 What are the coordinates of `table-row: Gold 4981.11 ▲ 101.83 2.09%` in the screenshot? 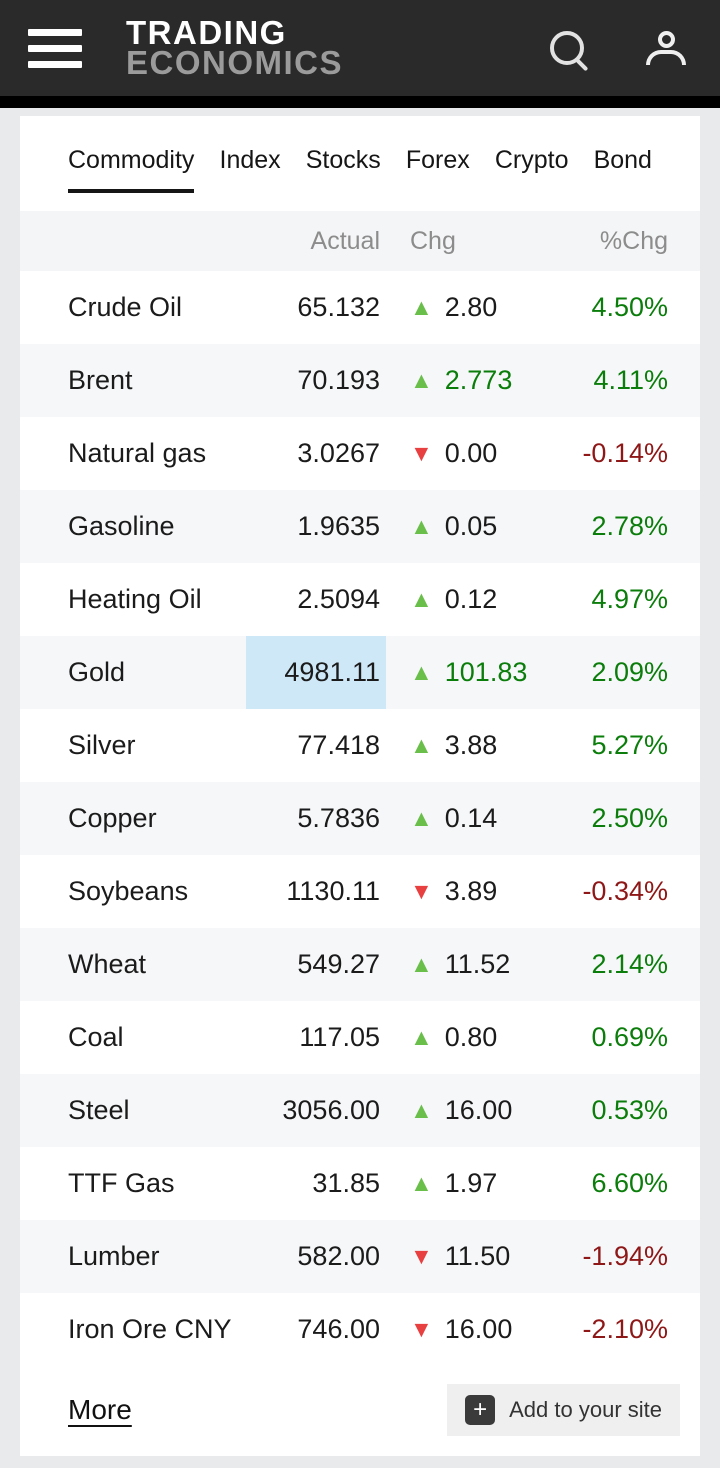 It's located at (360, 672).